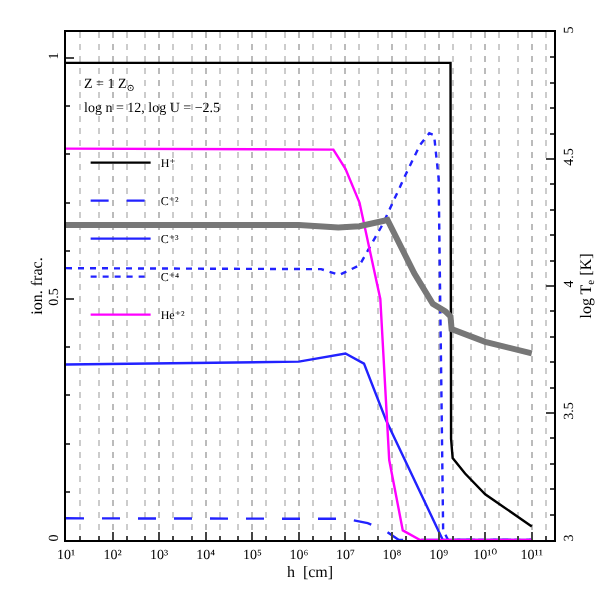  I want to click on x-axis-title: h [cm], so click(310, 572).